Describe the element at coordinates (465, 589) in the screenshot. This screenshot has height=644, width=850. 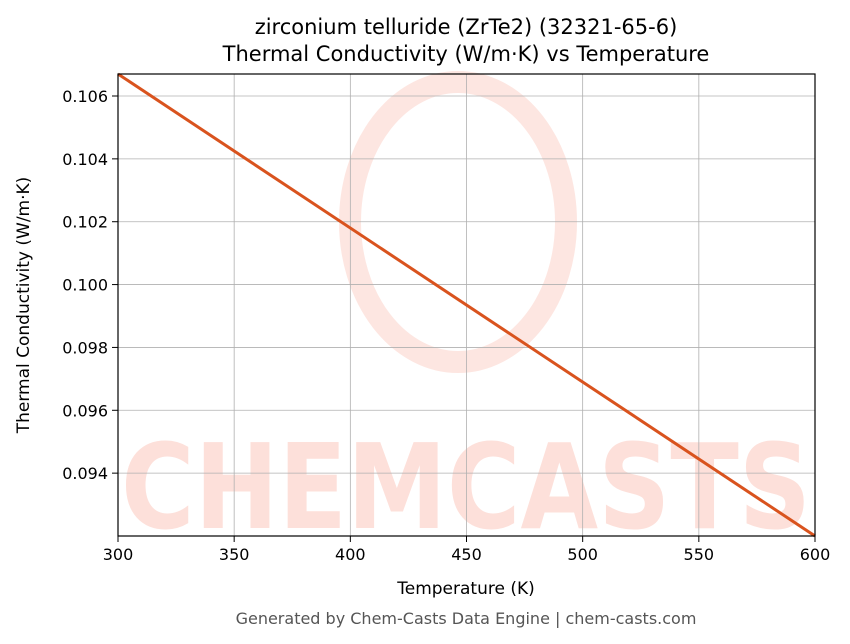
I see `x-axis-label: Temperature (K)` at that location.